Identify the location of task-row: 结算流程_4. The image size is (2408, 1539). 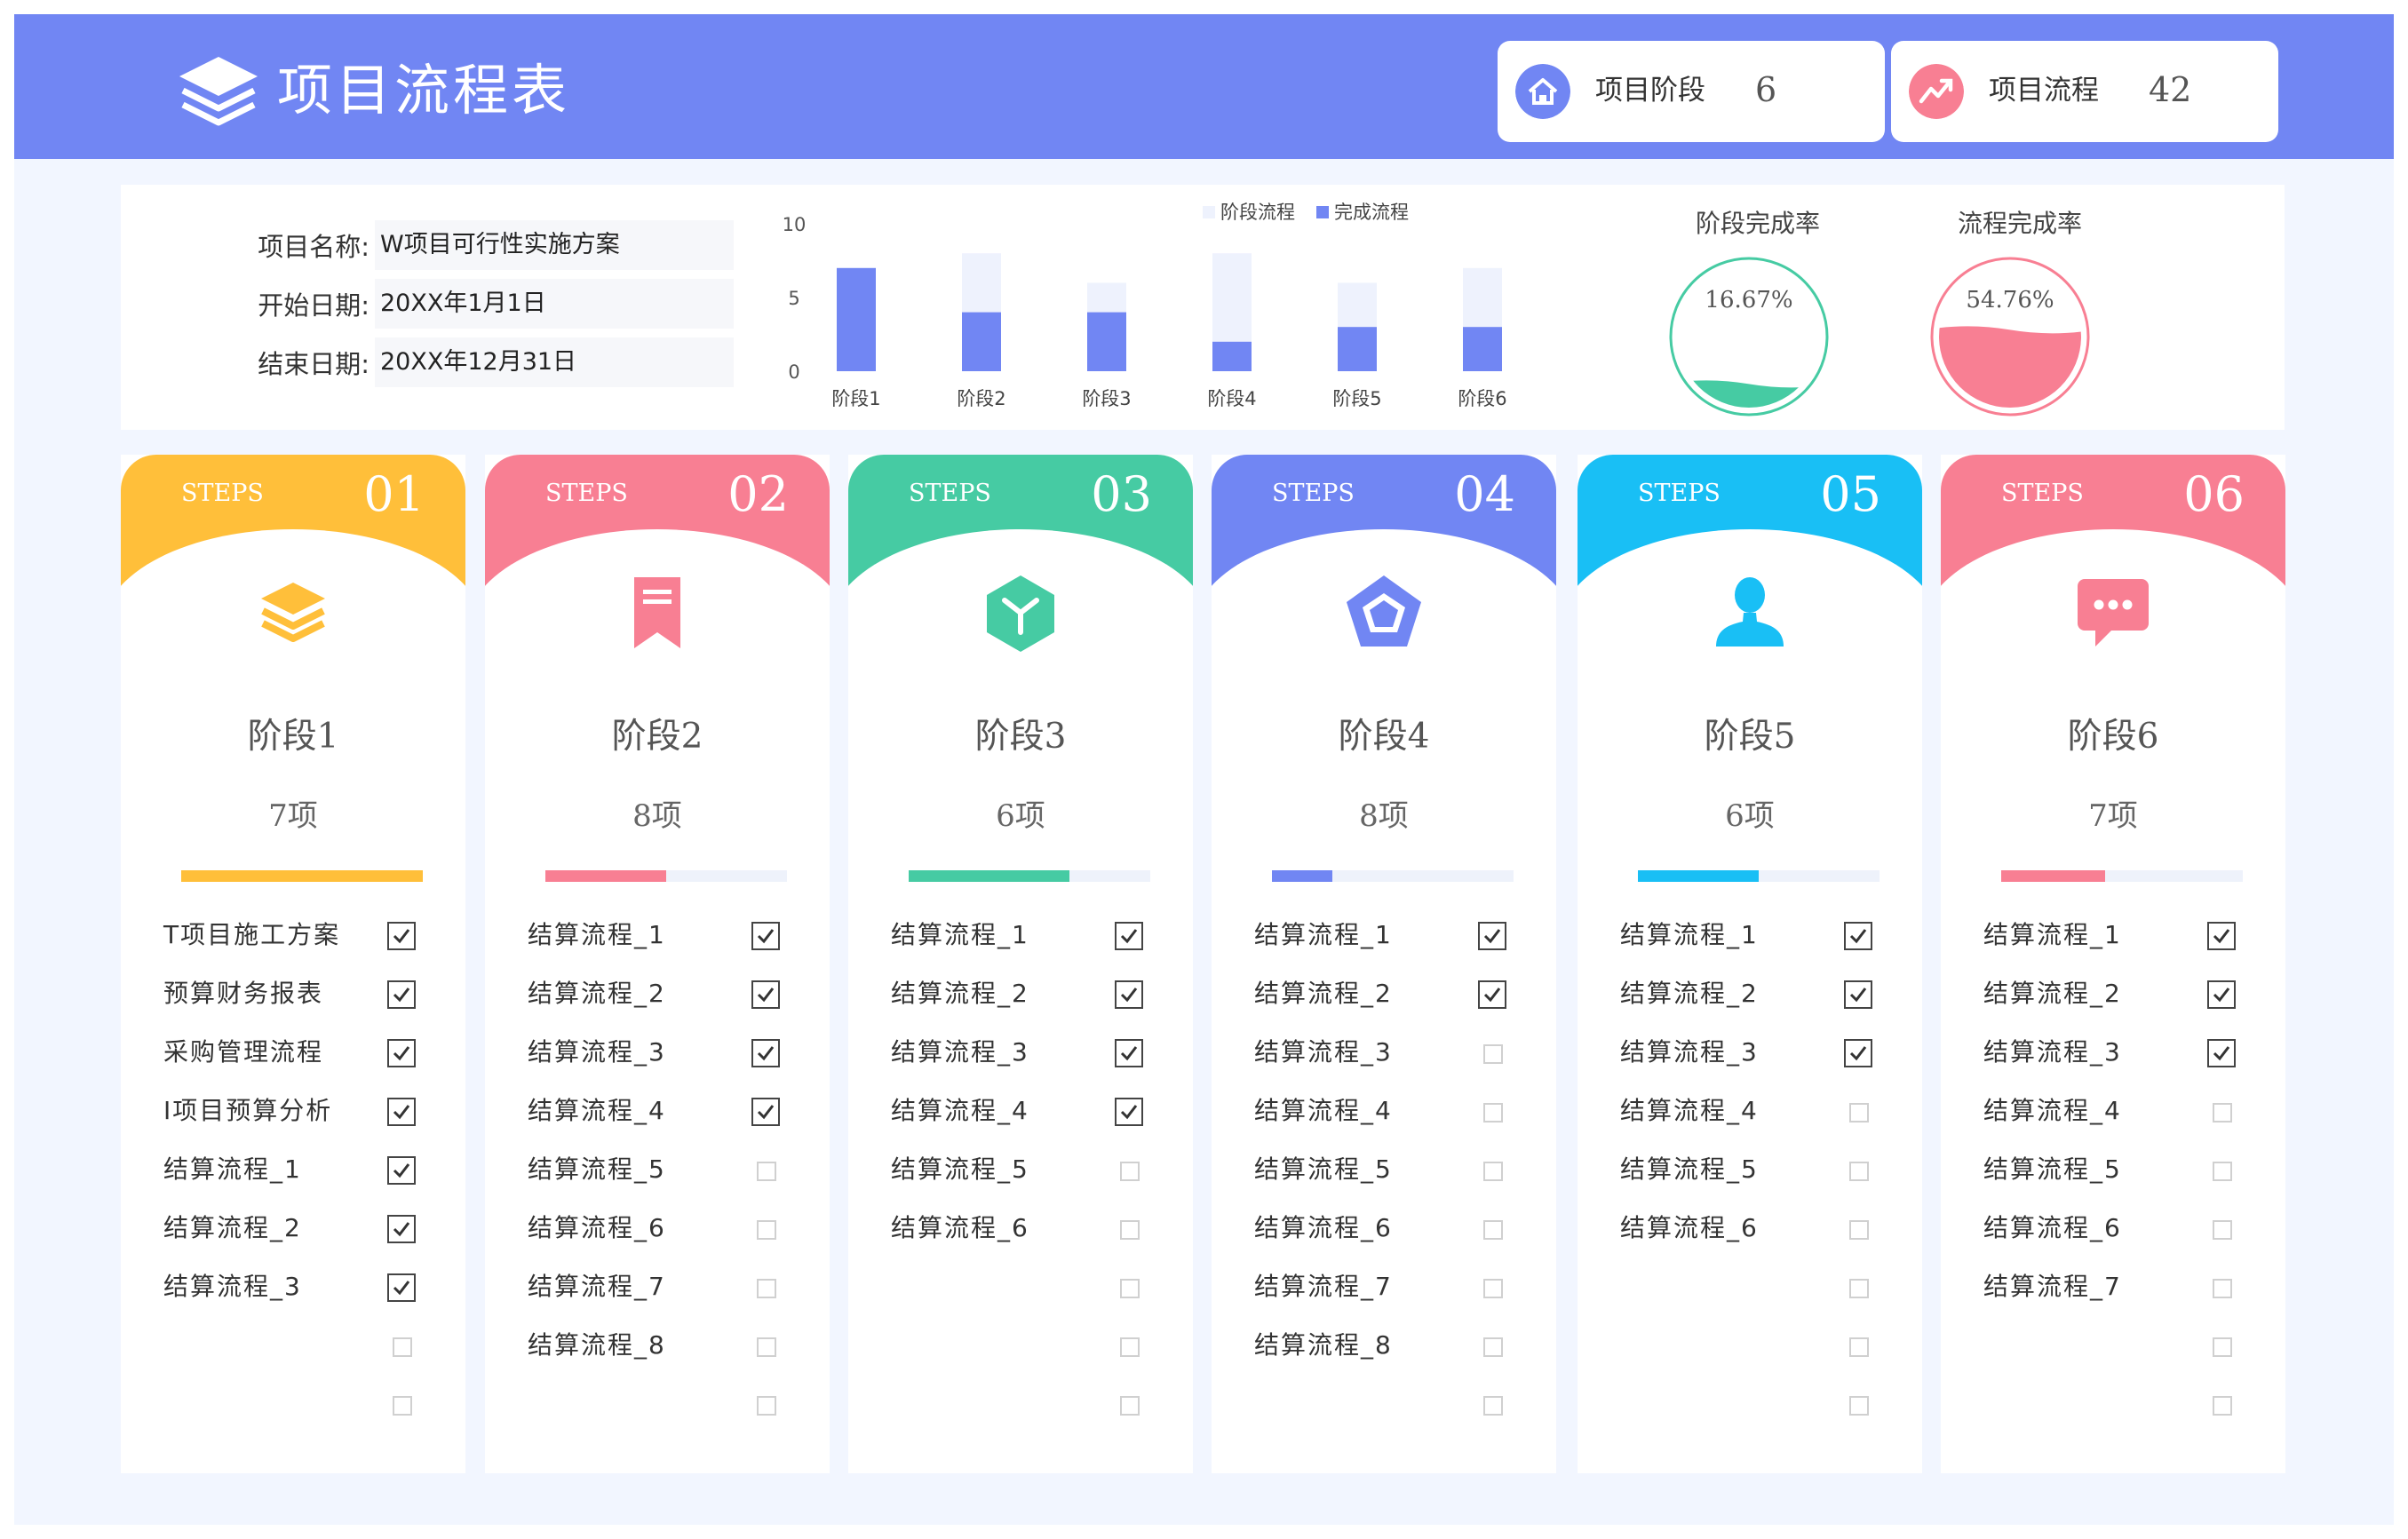
(2113, 1111).